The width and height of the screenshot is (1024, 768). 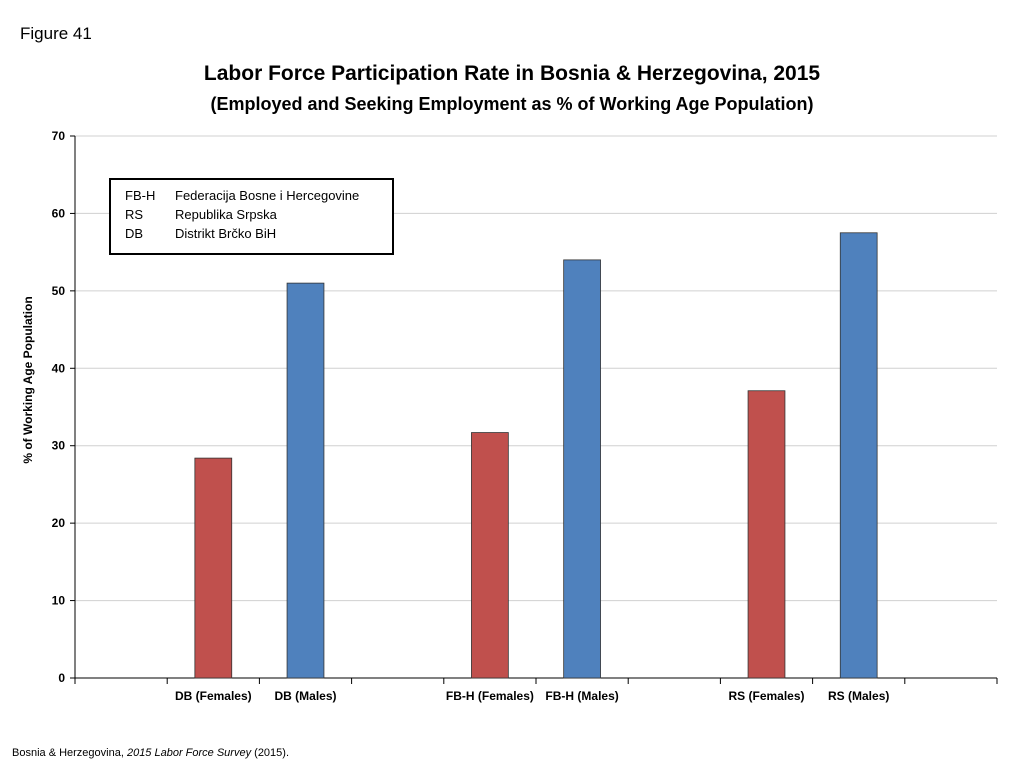 What do you see at coordinates (766, 534) in the screenshot?
I see `bar-rs-females` at bounding box center [766, 534].